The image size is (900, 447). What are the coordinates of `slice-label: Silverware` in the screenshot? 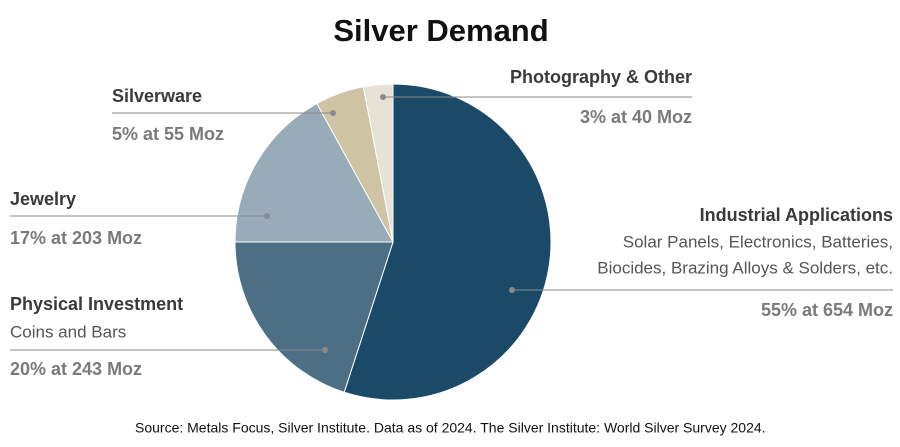 It's located at (157, 96).